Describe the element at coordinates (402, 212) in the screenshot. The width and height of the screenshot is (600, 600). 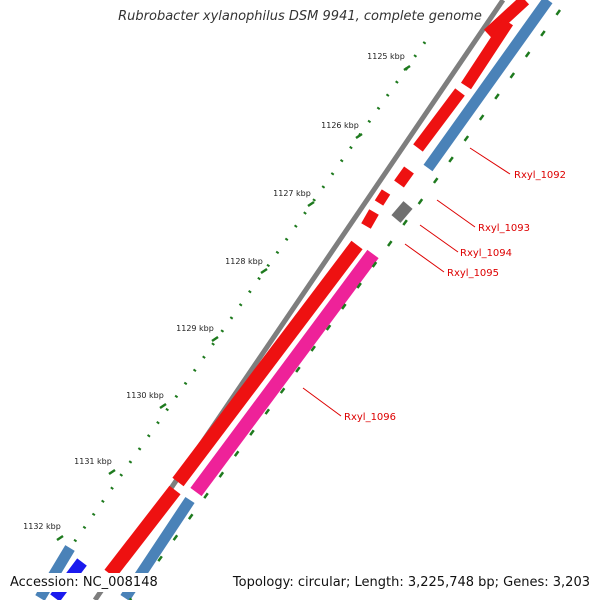
I see `gene-pseudo` at that location.